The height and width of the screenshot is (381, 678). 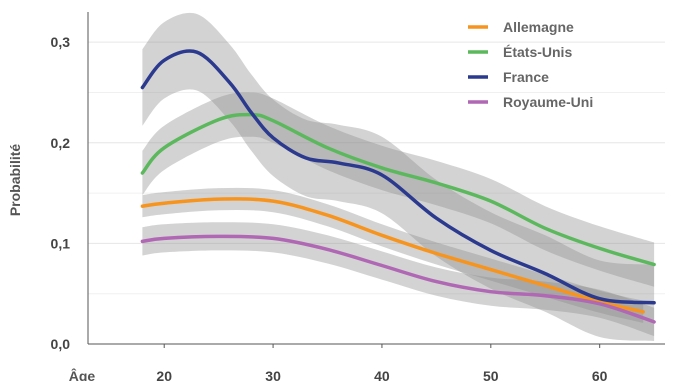 I want to click on y-tick-label: 0,2, so click(x=61, y=143).